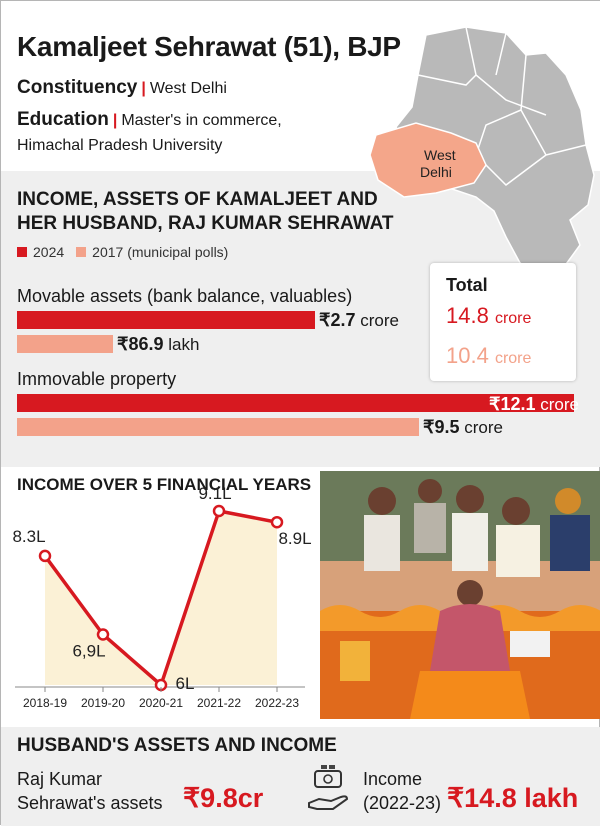 The image size is (600, 826). What do you see at coordinates (185, 296) in the screenshot?
I see `movable-assets-label: Movable assets (bank balance, valuables)` at bounding box center [185, 296].